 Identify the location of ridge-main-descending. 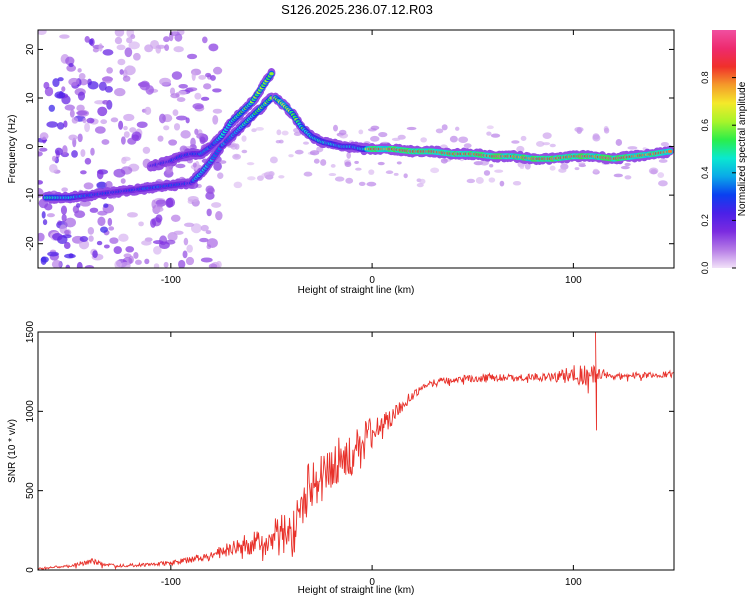
(472, 129).